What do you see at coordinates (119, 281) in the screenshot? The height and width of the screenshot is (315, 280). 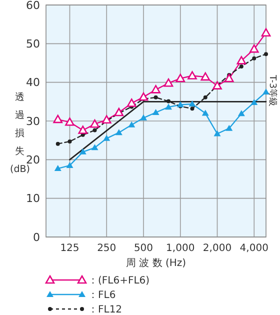 I see `legend-label: ：(FL6+FL6)` at bounding box center [119, 281].